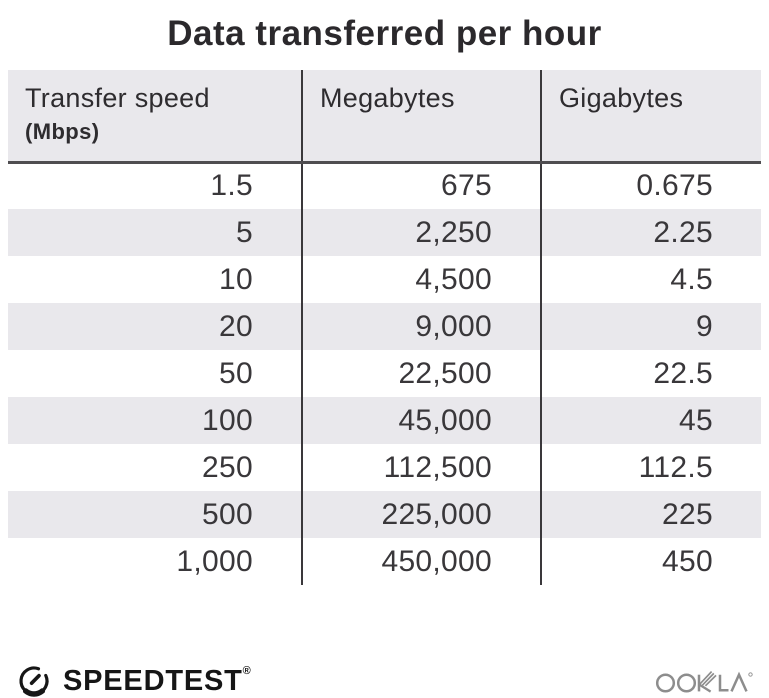 This screenshot has height=698, width=769. Describe the element at coordinates (153, 680) in the screenshot. I see `speedtest-wordmark: SPEEDTEST` at that location.